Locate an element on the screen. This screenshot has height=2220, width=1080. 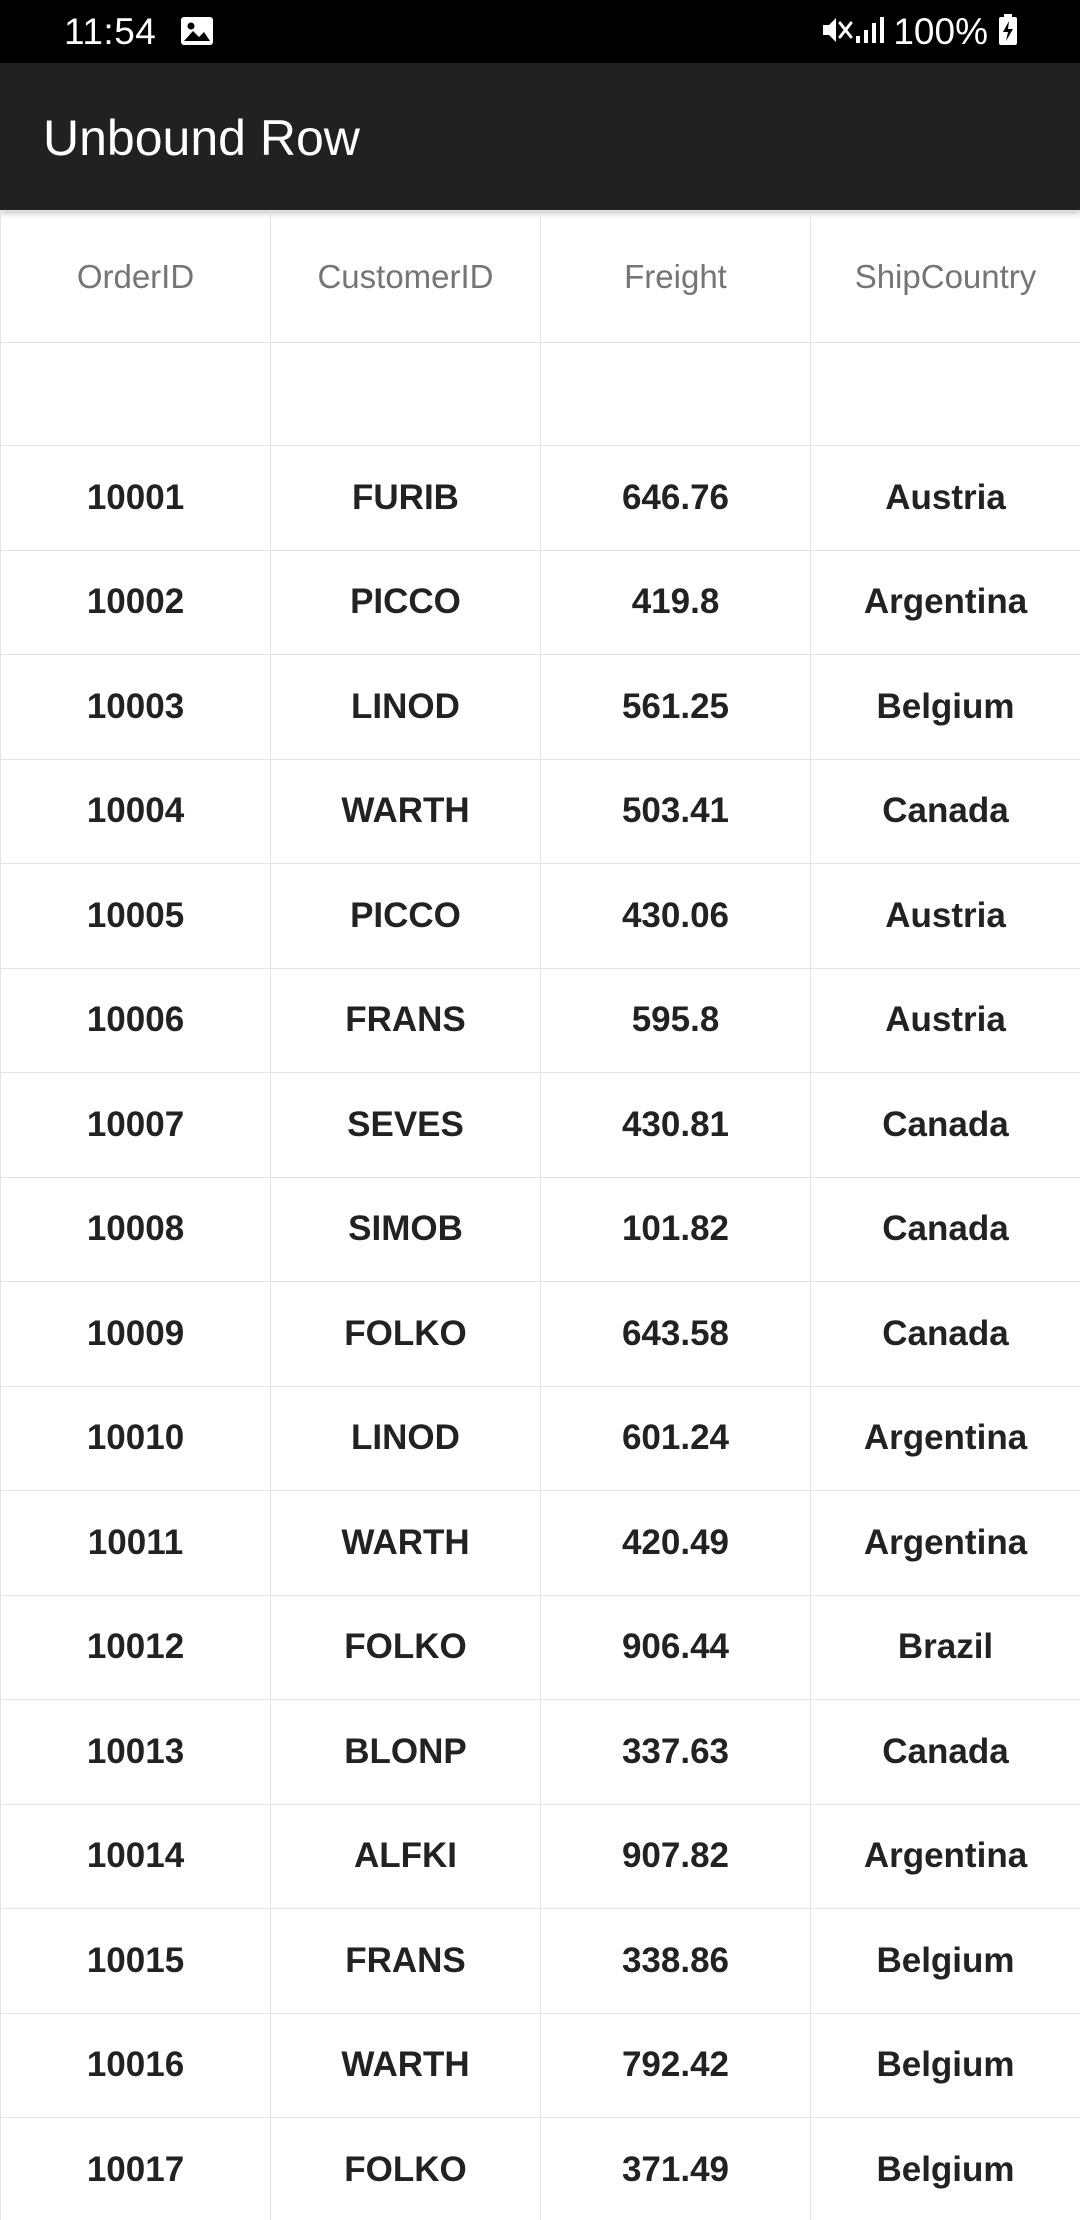
cell-orderid: 10001 is located at coordinates (135, 498).